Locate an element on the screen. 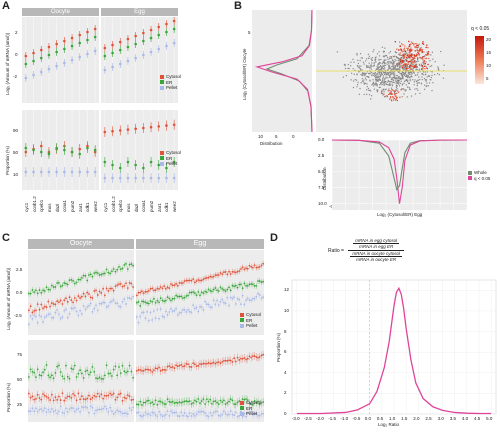 The height and width of the screenshot is (432, 500). legend-item-cytosol: Cytosol is located at coordinates (170, 77).